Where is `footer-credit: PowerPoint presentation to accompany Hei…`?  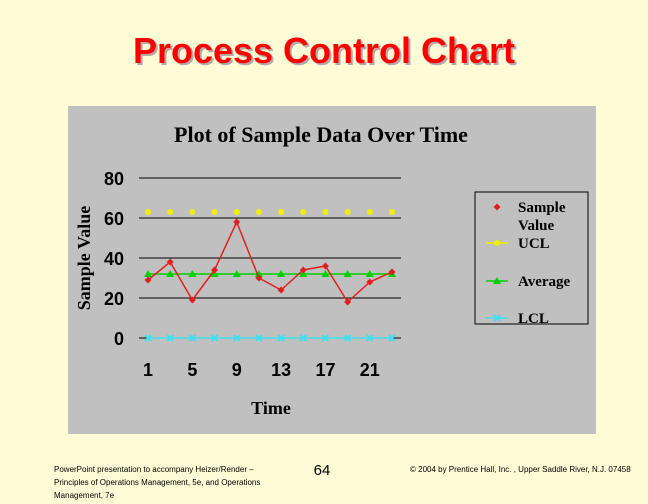 footer-credit: PowerPoint presentation to accompany Hei… is located at coordinates (159, 483).